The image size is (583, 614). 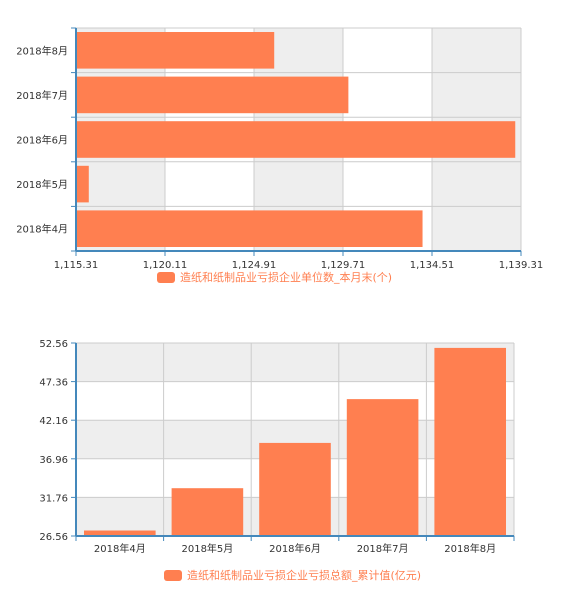 What do you see at coordinates (42, 140) in the screenshot?
I see `y-category-label: 2018年6月` at bounding box center [42, 140].